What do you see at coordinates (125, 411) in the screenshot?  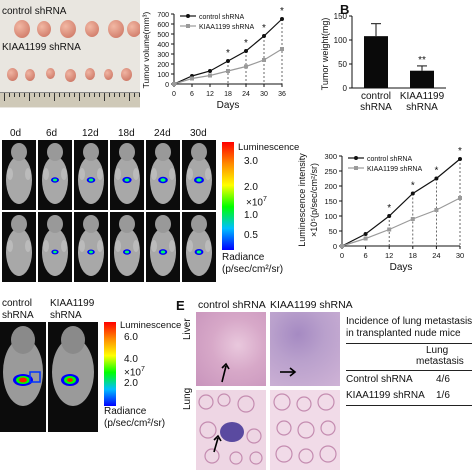 I see `colorbar-d-radiance: Radiance` at bounding box center [125, 411].